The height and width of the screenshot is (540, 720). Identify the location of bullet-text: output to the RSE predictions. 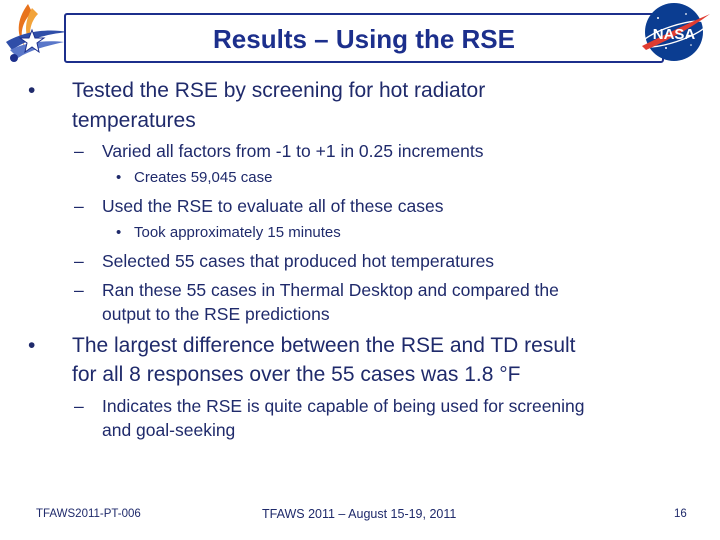
(216, 314).